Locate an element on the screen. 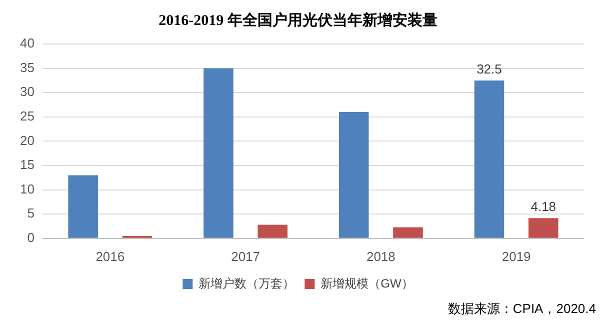 Image resolution: width=612 pixels, height=329 pixels. data-label: 32.5 is located at coordinates (489, 69).